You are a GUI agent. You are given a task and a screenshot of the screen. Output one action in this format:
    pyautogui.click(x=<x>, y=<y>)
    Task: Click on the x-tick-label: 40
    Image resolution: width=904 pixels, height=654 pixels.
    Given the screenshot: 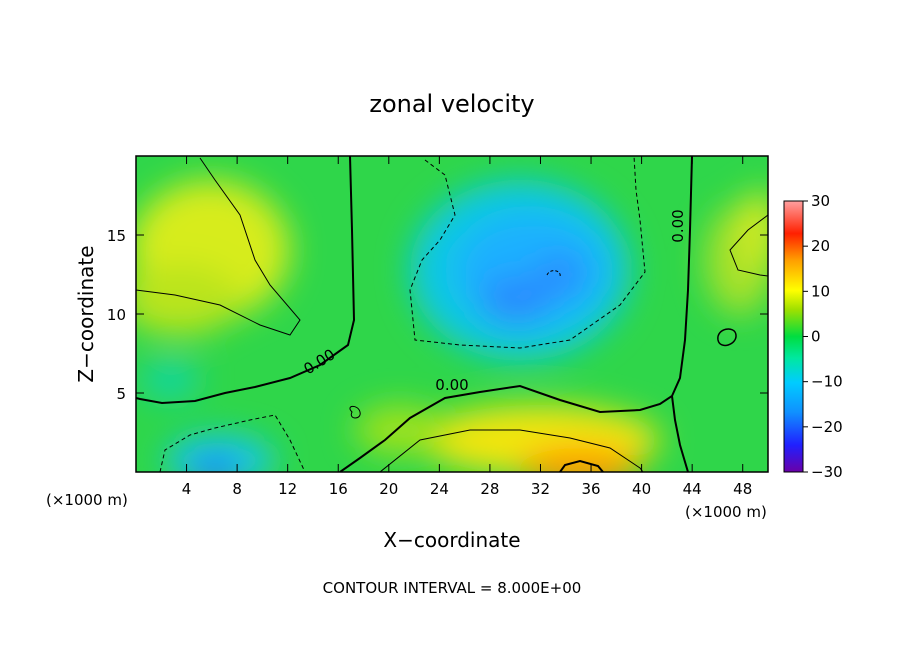 What is the action you would take?
    pyautogui.click(x=641, y=489)
    